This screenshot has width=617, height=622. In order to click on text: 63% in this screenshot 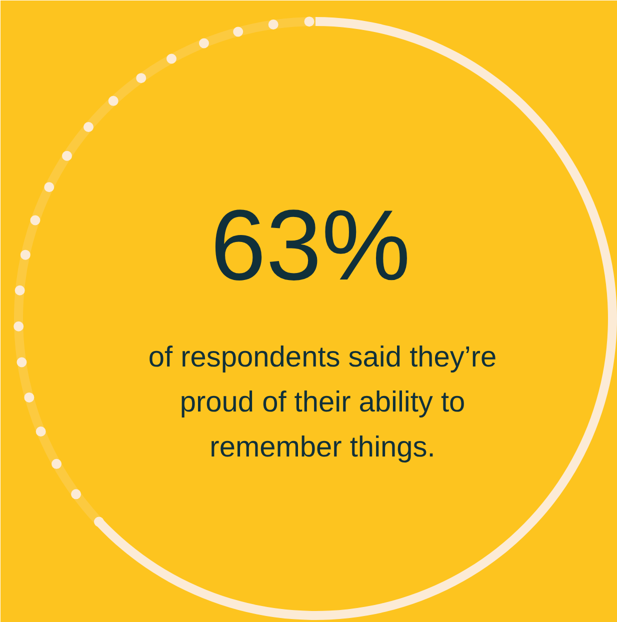, I will do `click(310, 246)`.